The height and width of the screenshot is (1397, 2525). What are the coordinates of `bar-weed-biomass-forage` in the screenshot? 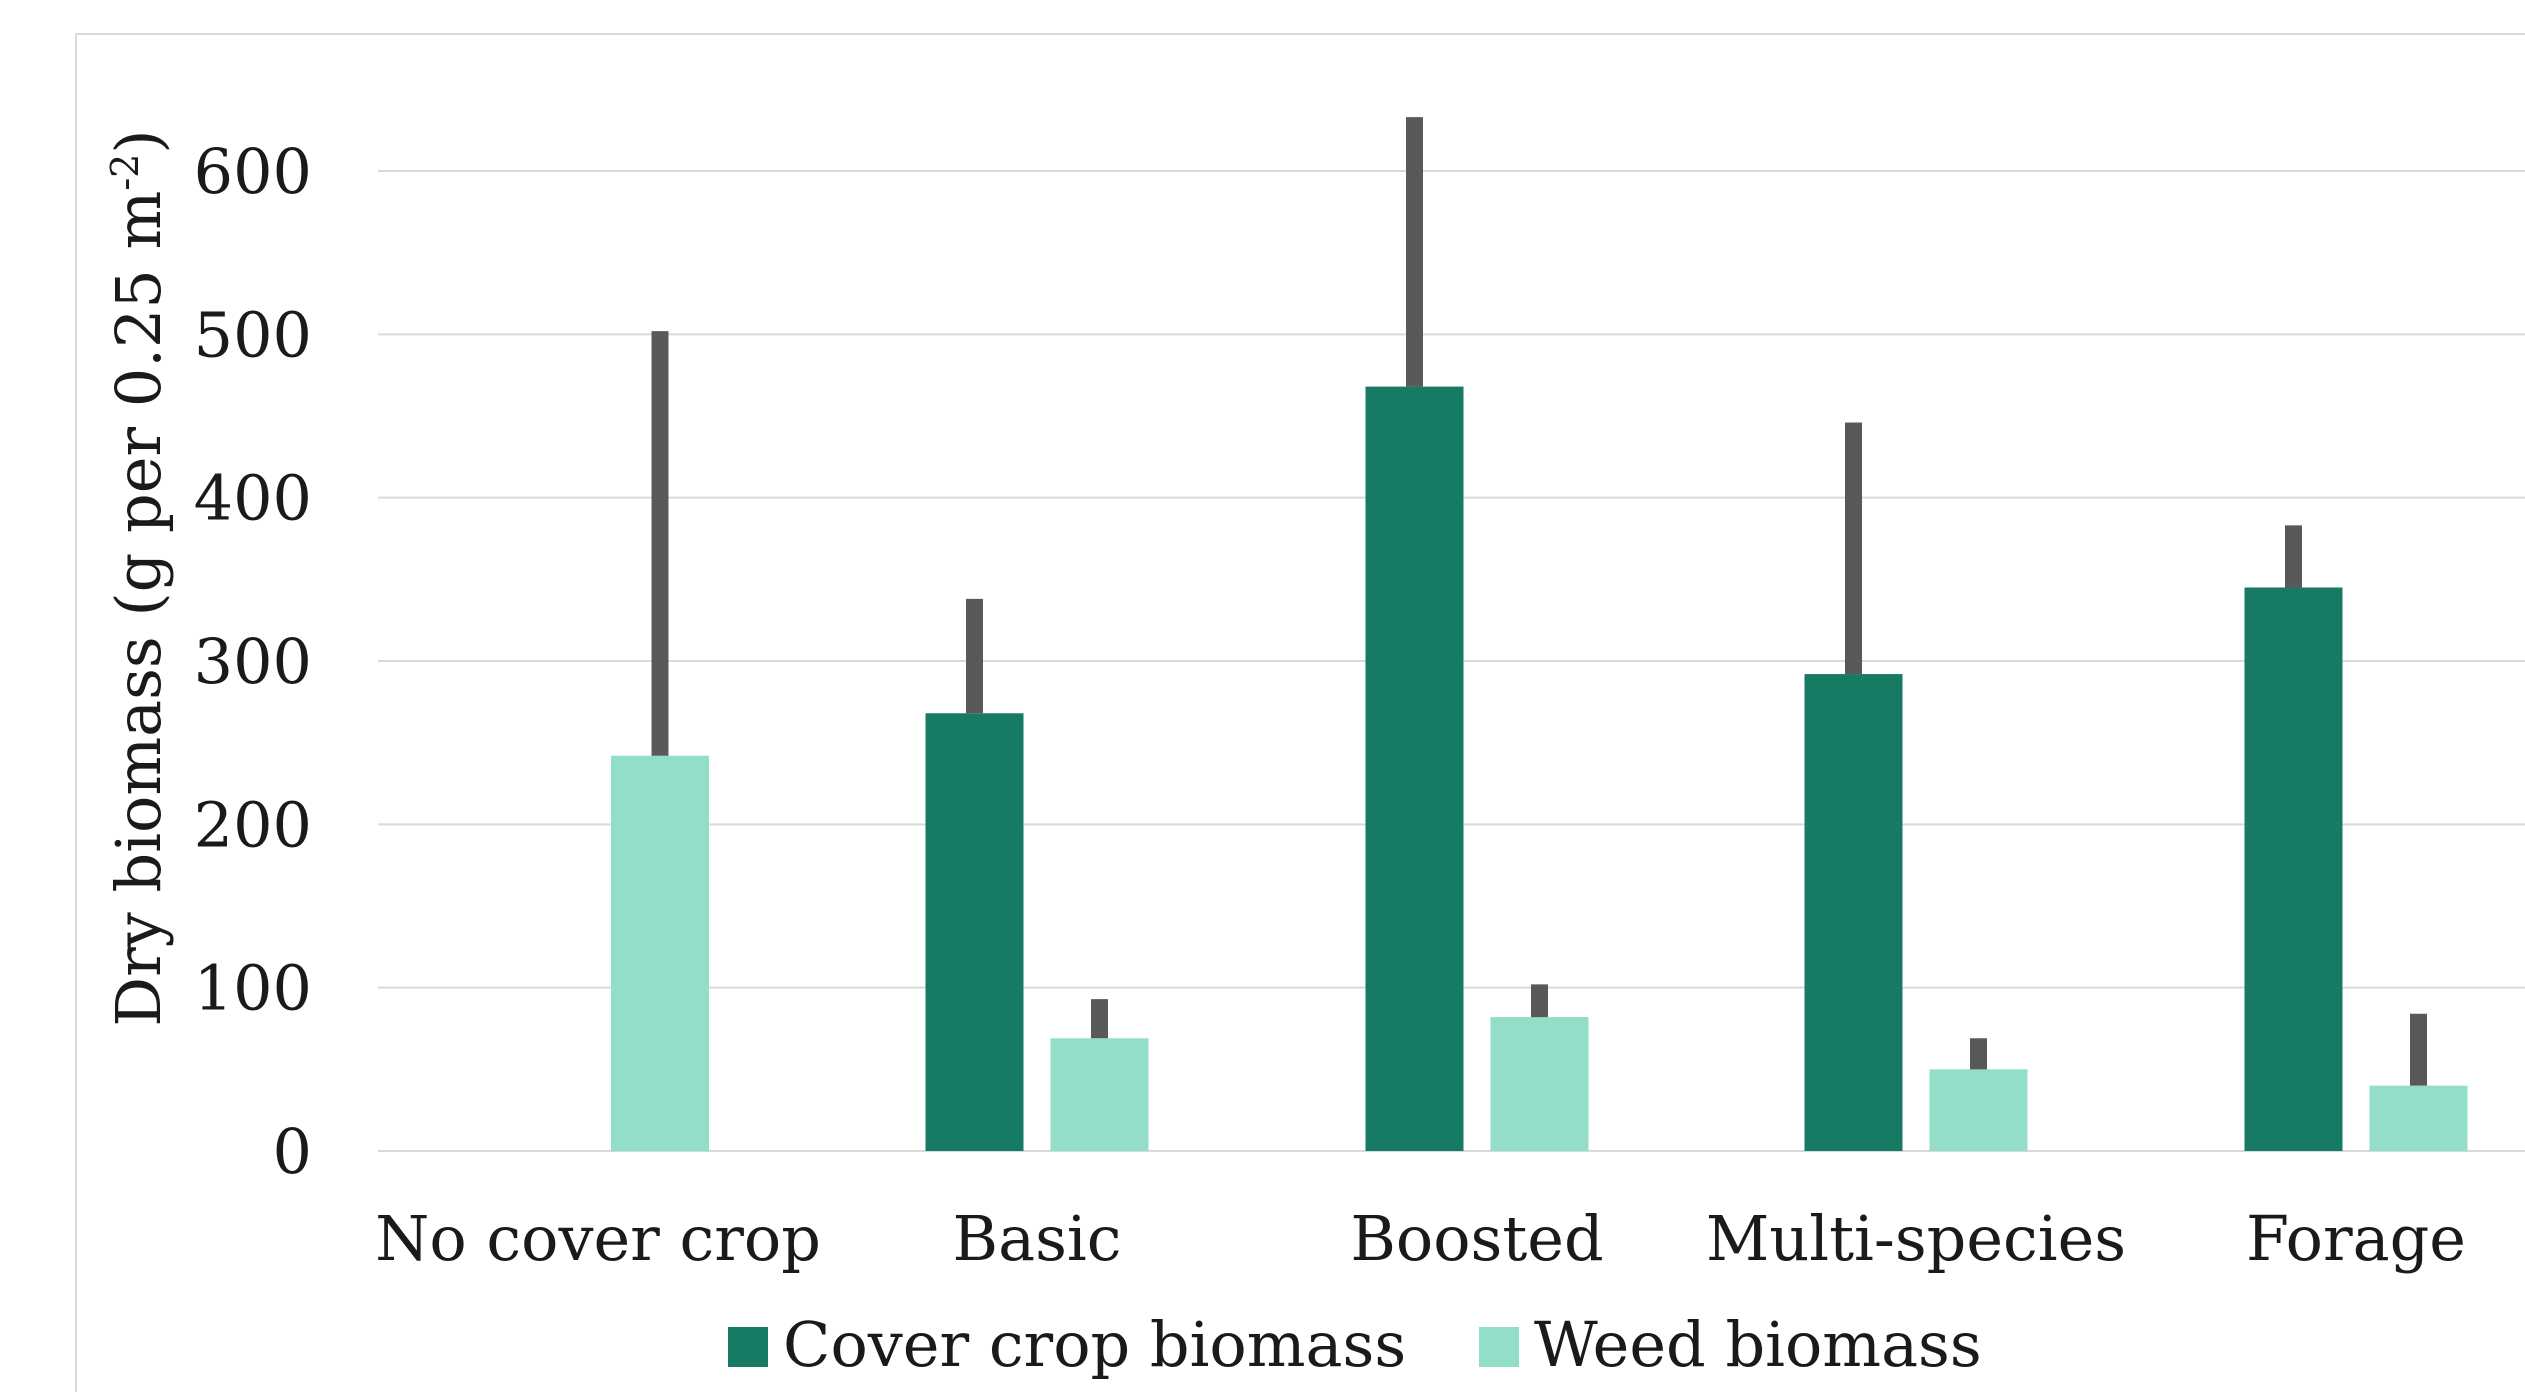 It's located at (2418, 1118).